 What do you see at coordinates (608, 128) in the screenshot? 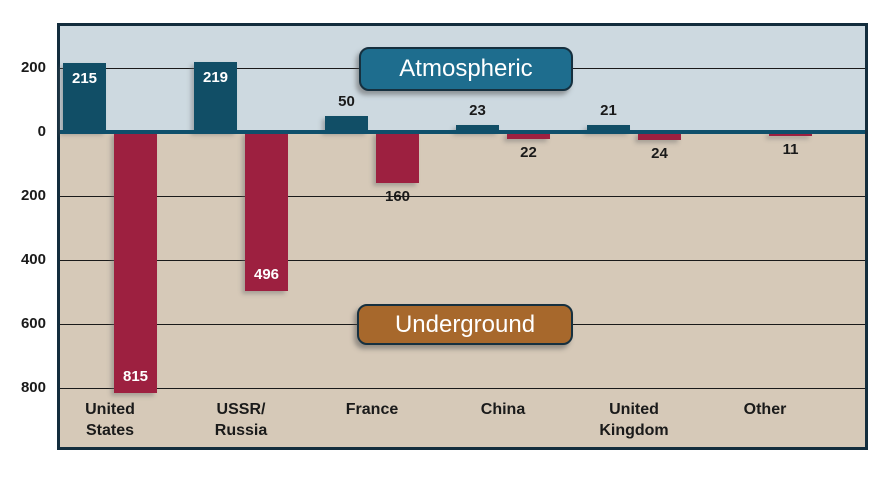
I see `atmospheric-bar-united-kingdom` at bounding box center [608, 128].